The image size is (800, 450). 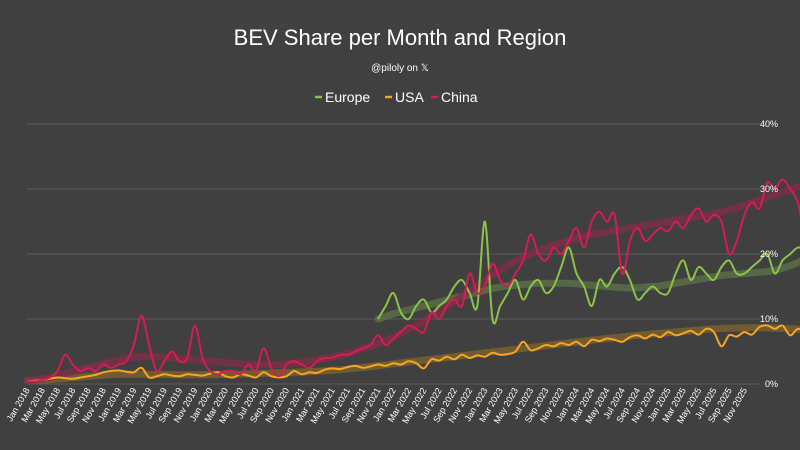 I want to click on legend-label-europe: Europe, so click(x=347, y=97).